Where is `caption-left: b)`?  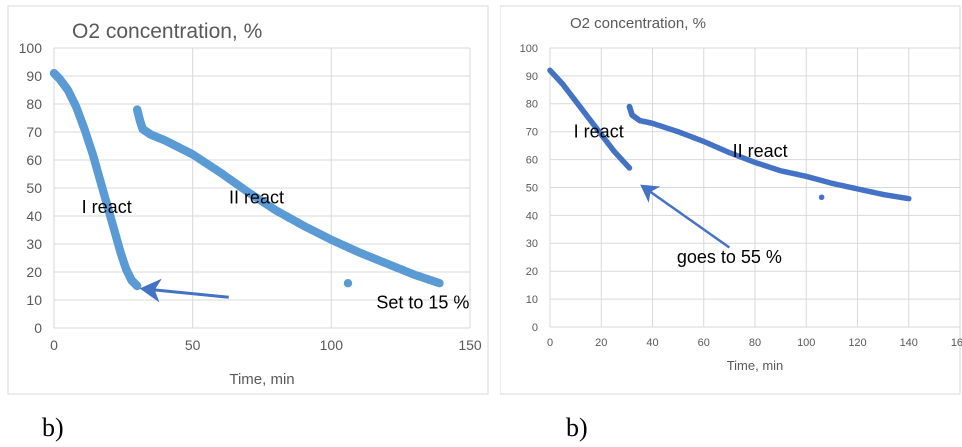
caption-left: b) is located at coordinates (53, 427).